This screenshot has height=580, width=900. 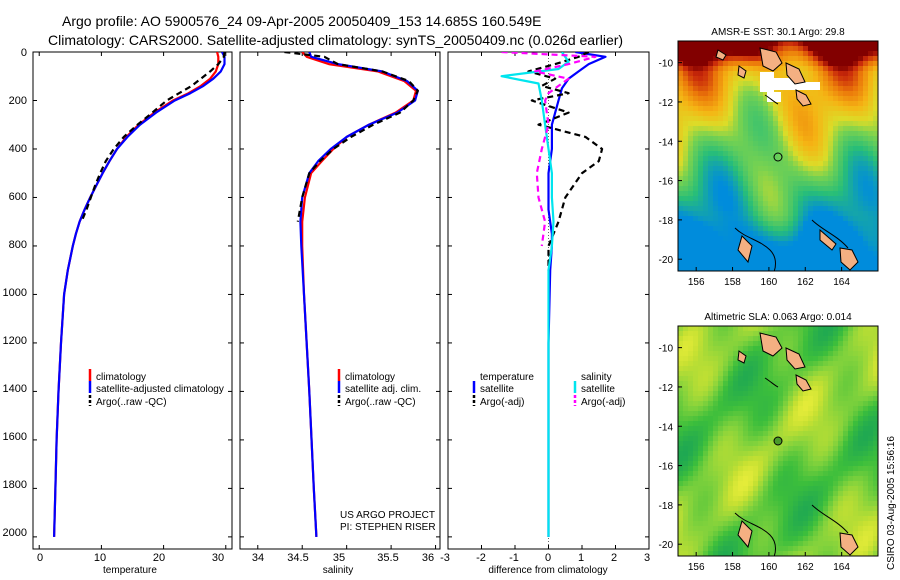 What do you see at coordinates (778, 156) in the screenshot?
I see `sst-heatmap-cells` at bounding box center [778, 156].